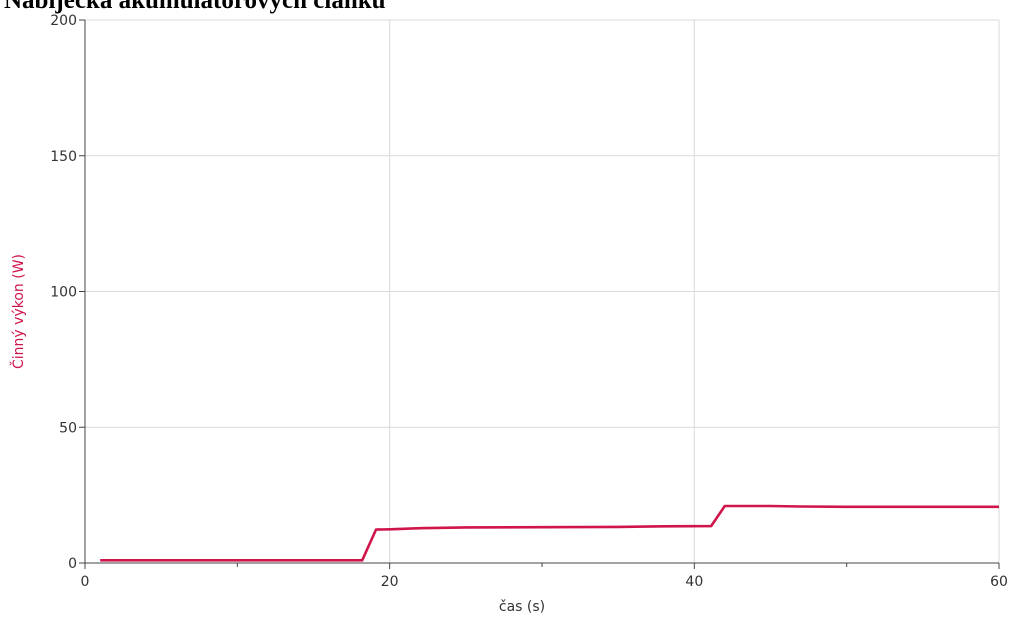 The image size is (1009, 619). What do you see at coordinates (72, 564) in the screenshot?
I see `y-tick-label: 0` at bounding box center [72, 564].